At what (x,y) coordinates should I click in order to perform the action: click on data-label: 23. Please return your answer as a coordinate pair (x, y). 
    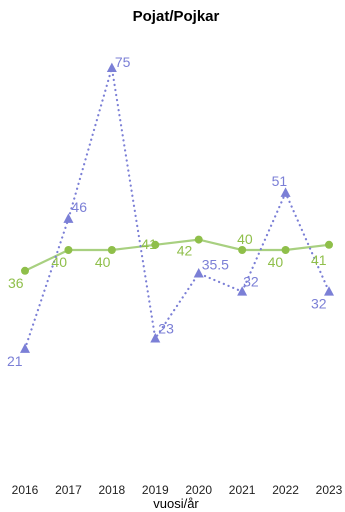
    Looking at the image, I should click on (166, 328).